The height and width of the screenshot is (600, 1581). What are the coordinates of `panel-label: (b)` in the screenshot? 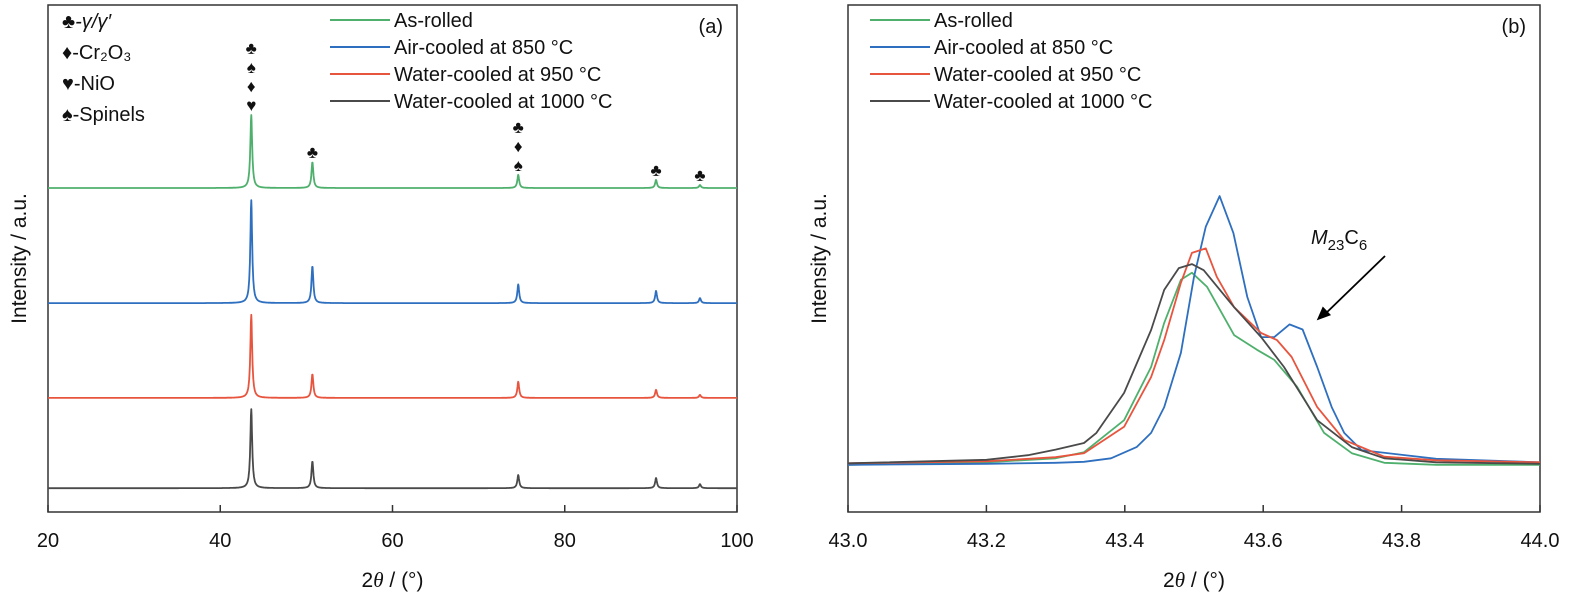 It's located at (1514, 27).